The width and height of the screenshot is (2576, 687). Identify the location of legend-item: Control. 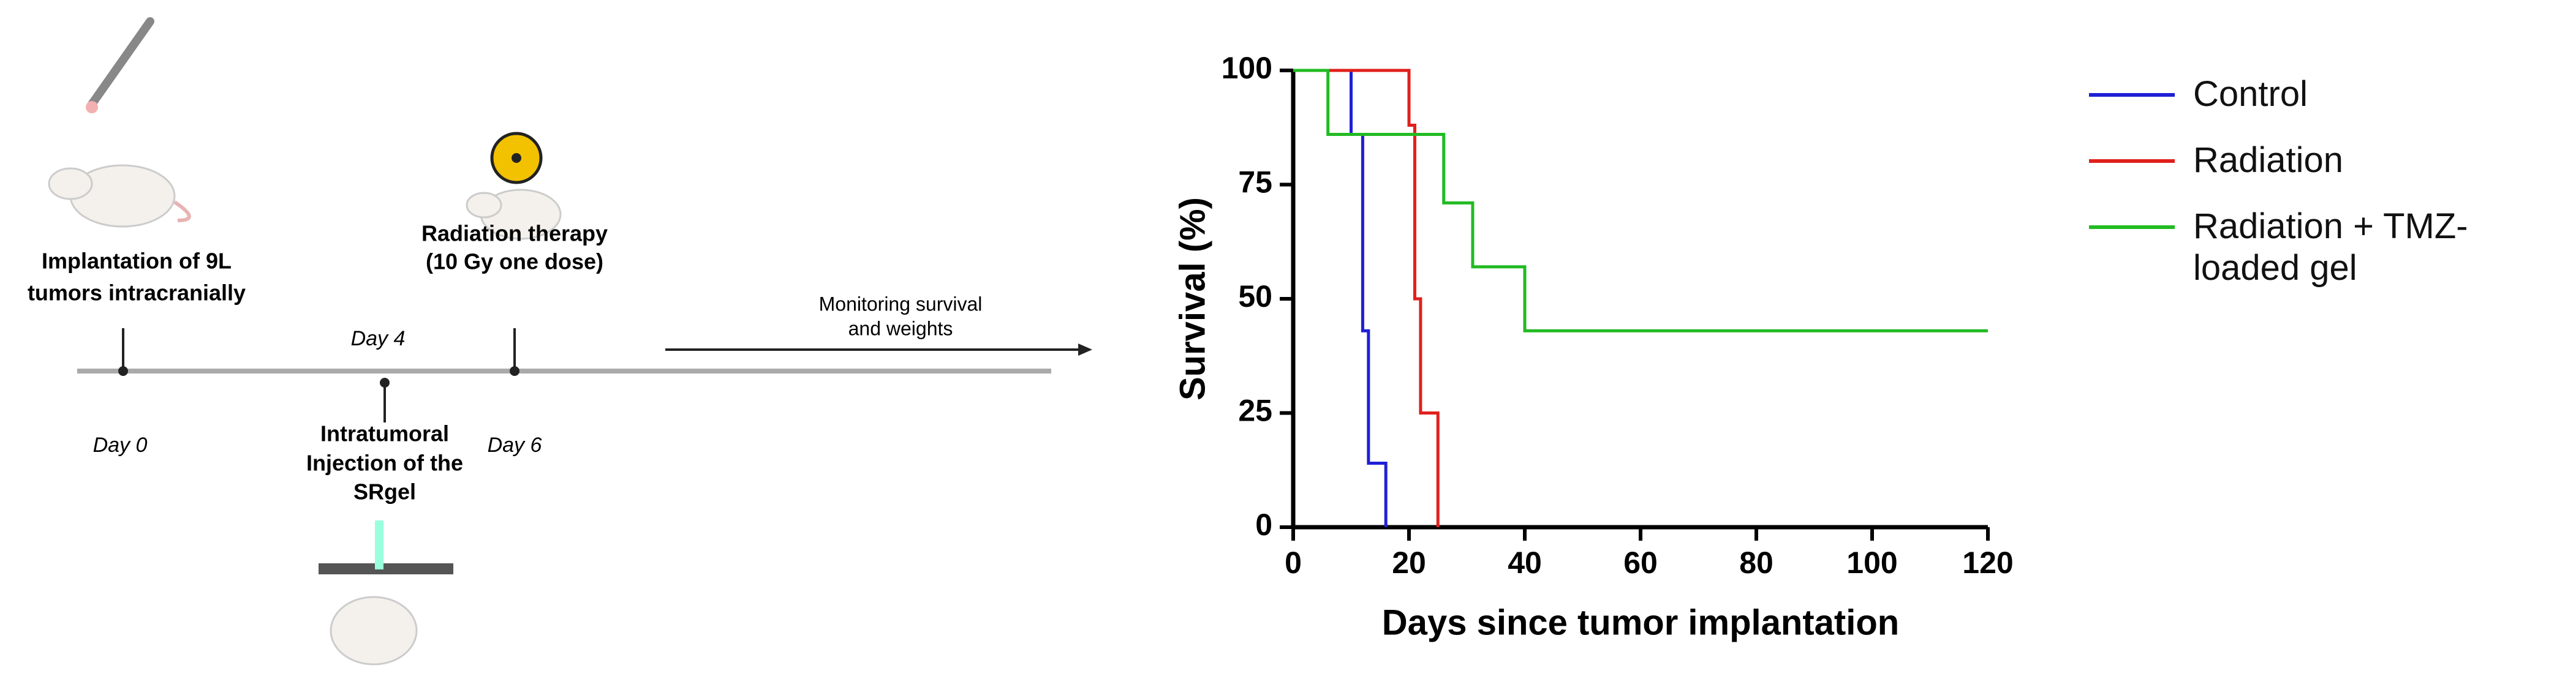
(2328, 94).